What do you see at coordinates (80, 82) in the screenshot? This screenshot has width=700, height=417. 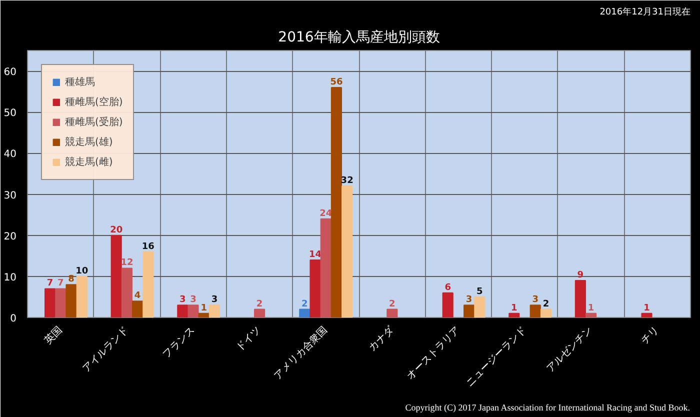 I see `legend-label: 種雄馬` at bounding box center [80, 82].